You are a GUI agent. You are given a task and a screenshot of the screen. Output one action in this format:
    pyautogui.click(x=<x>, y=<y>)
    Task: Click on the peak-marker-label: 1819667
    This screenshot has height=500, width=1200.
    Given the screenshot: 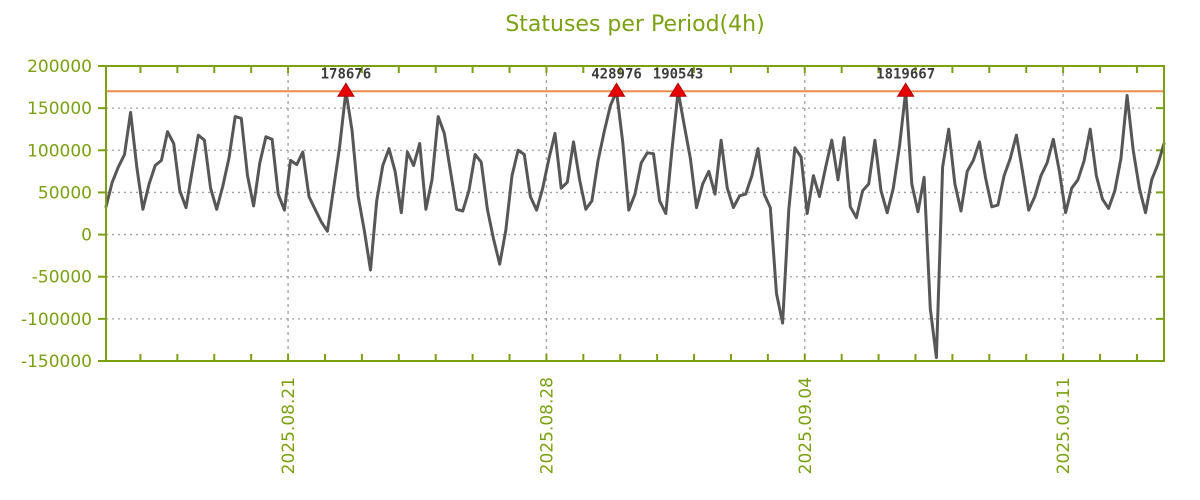 What is the action you would take?
    pyautogui.click(x=905, y=74)
    